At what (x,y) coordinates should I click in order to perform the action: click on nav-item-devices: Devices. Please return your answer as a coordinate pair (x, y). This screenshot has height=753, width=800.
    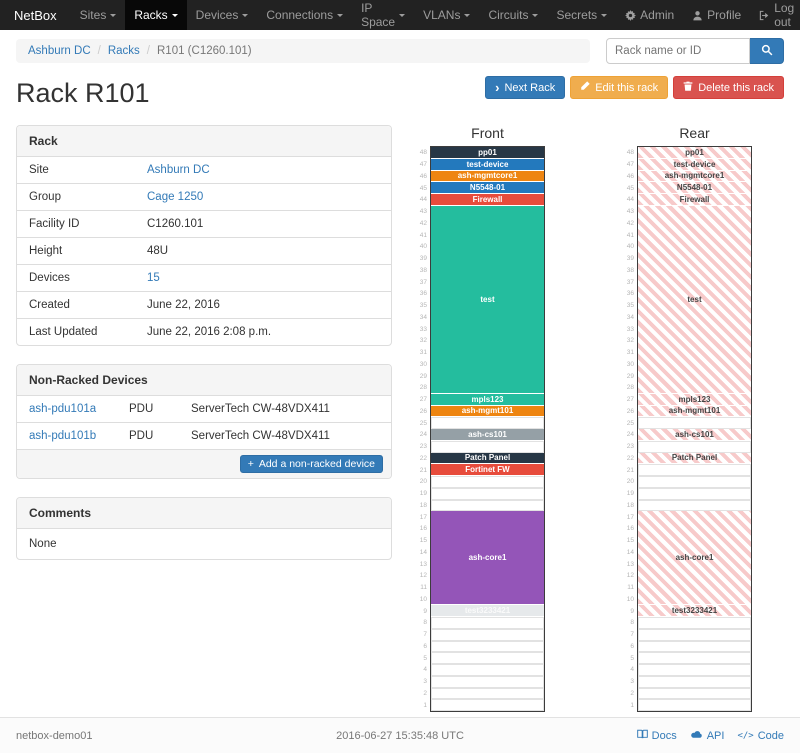
    Looking at the image, I should click on (222, 15).